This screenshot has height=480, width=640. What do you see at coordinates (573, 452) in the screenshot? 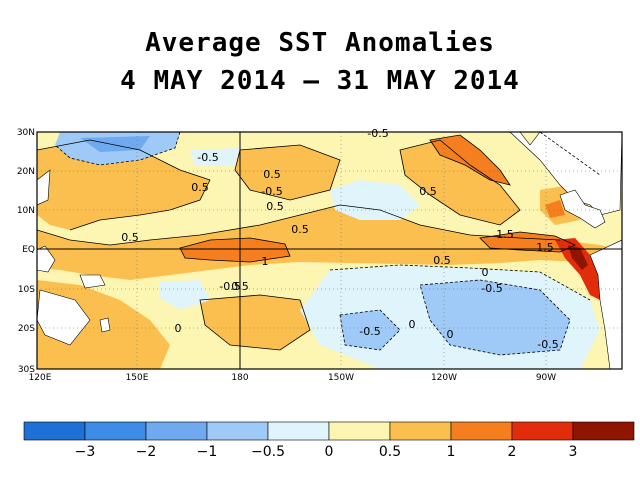
I see `colorbar-tick: 3` at bounding box center [573, 452].